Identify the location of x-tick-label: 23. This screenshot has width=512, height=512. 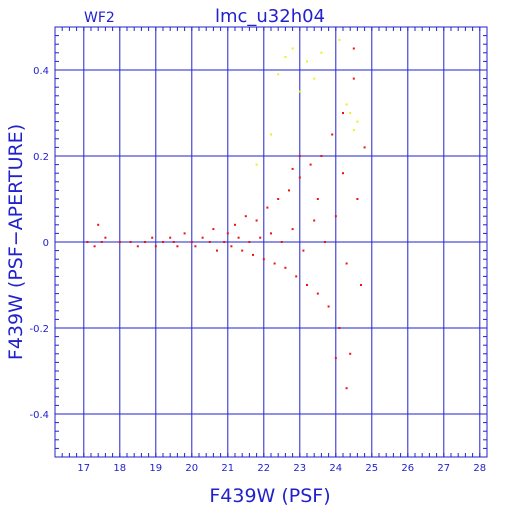
(299, 468).